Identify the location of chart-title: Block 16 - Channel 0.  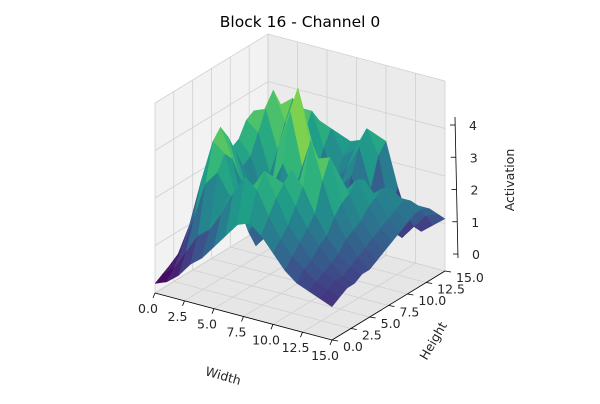
(300, 22).